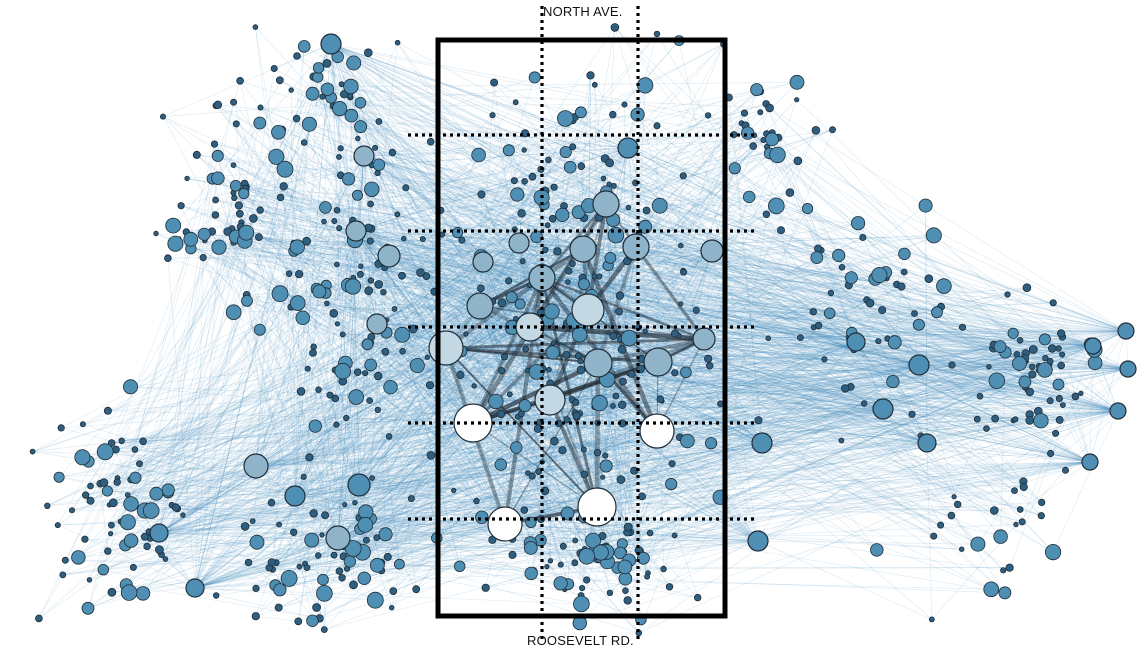  What do you see at coordinates (580, 640) in the screenshot?
I see `south-street-label: ROOSEVELT RD.` at bounding box center [580, 640].